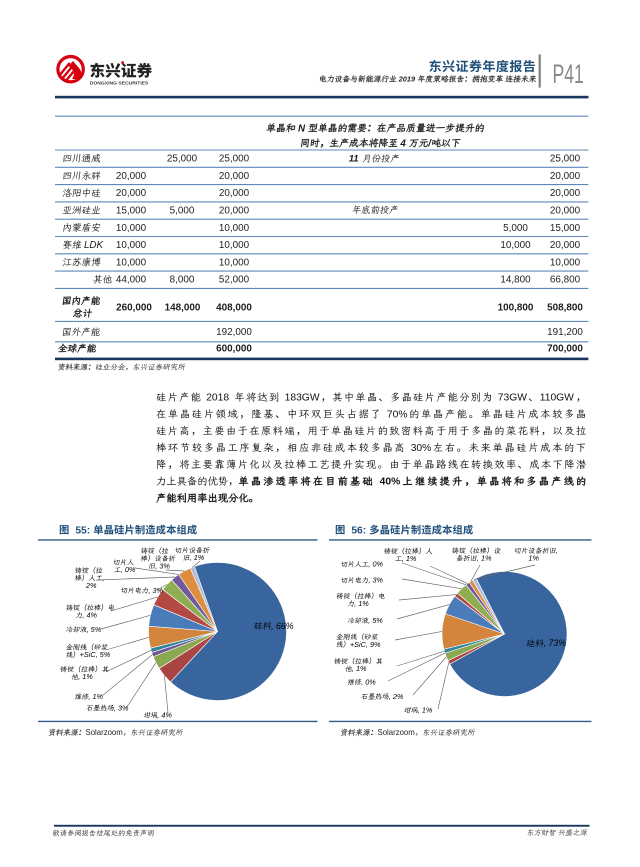 Image resolution: width=640 pixels, height=867 pixels. I want to click on svg-text: 66,800, so click(565, 280).